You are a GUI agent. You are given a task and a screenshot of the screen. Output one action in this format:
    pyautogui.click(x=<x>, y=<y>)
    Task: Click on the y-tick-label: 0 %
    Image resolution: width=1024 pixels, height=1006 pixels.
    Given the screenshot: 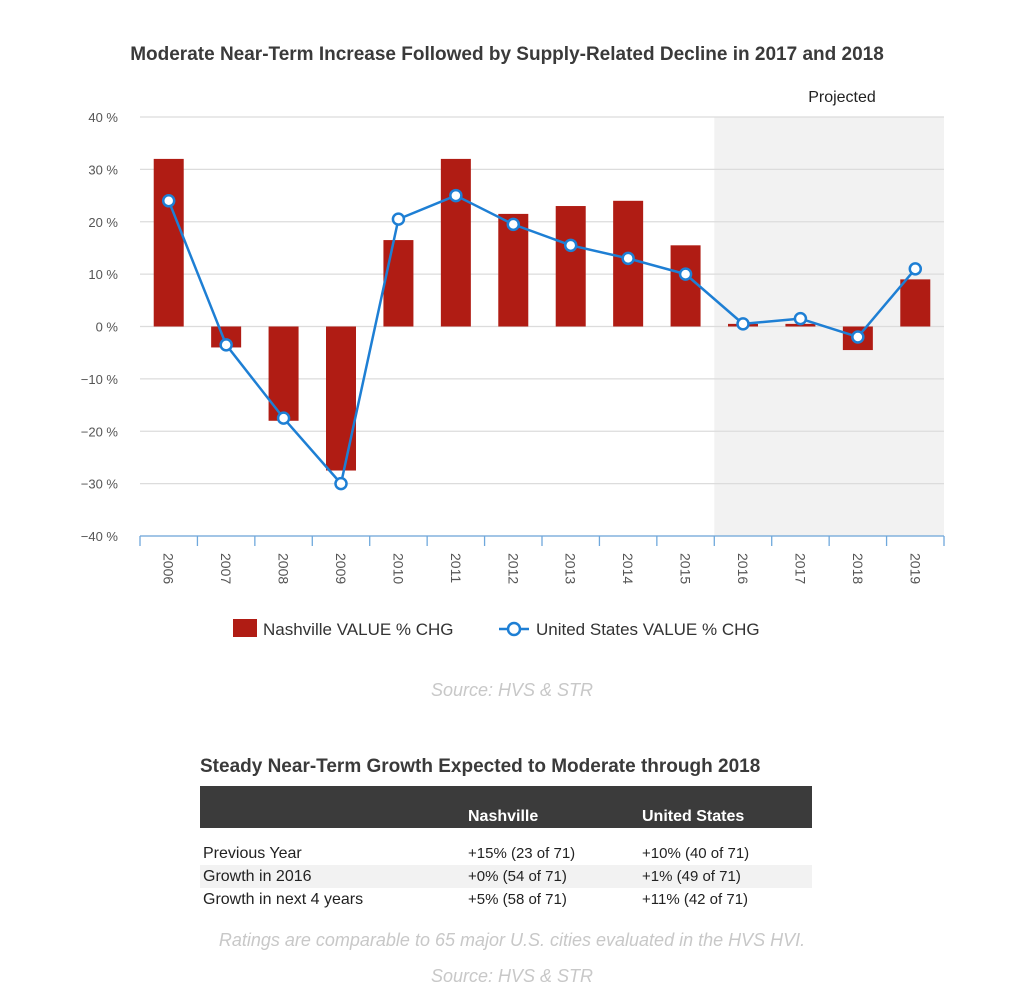 What is the action you would take?
    pyautogui.click(x=107, y=327)
    